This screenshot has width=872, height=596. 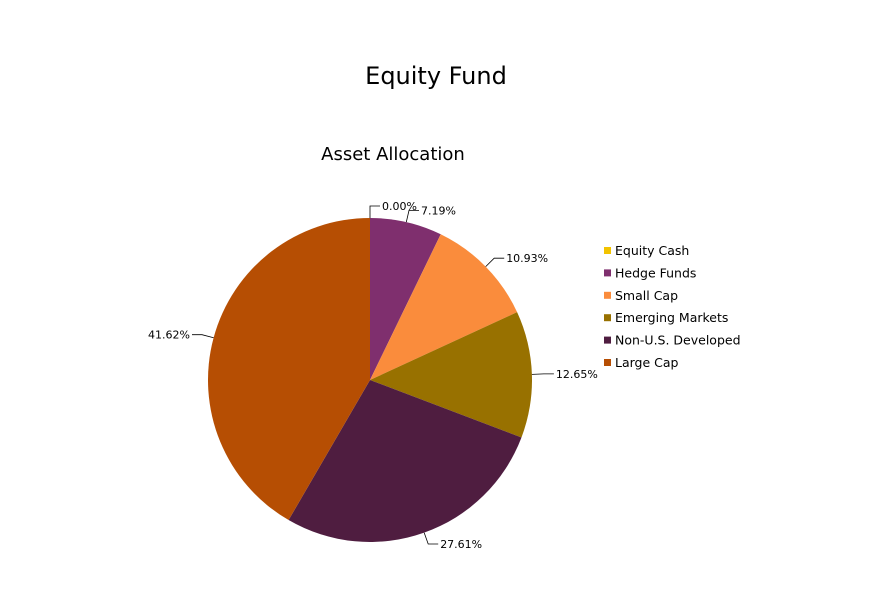 What do you see at coordinates (405, 299) in the screenshot?
I see `pie-slice-hedge-funds` at bounding box center [405, 299].